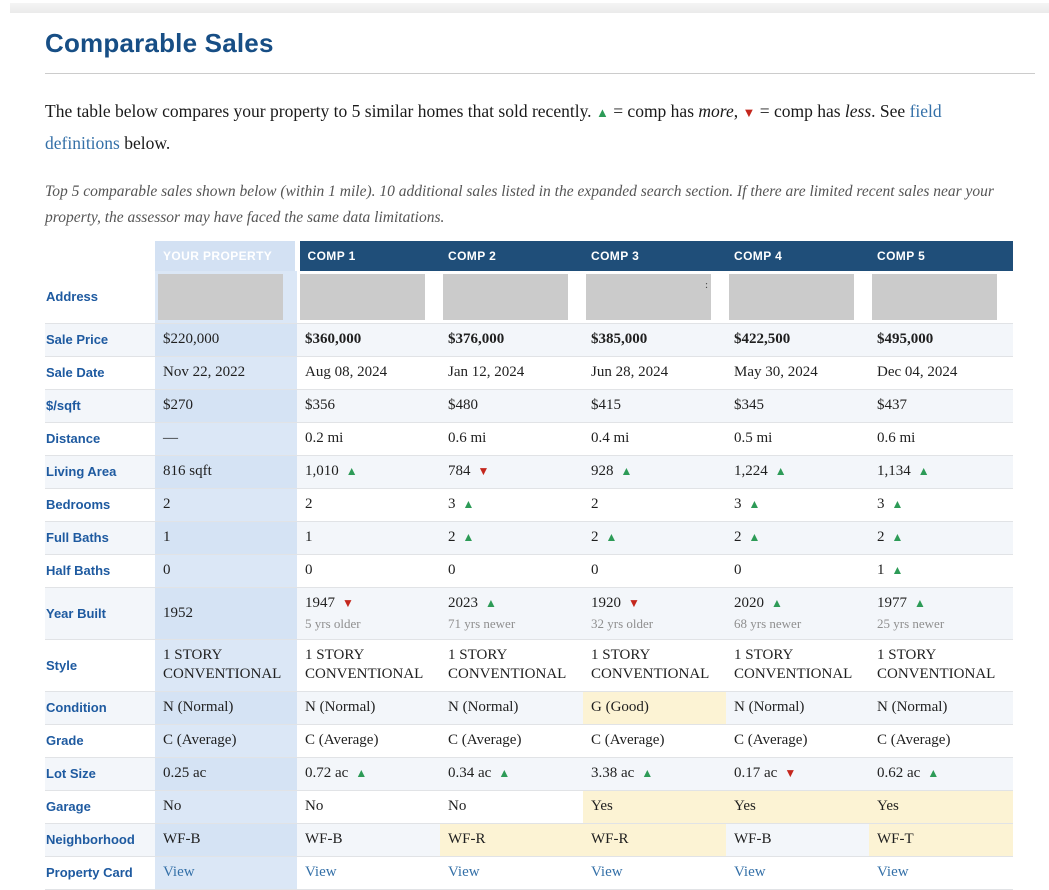  Describe the element at coordinates (654, 774) in the screenshot. I see `comp-3-lot-size-cell: 3.38 ac ▲` at that location.